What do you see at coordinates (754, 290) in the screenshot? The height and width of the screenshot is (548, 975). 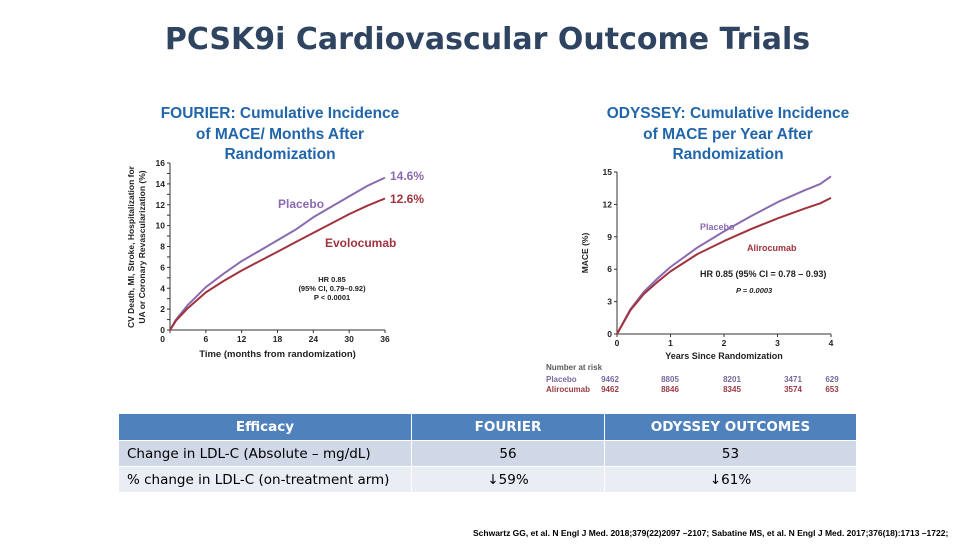 I see `odyssey-p-annotation: P = 0.0003` at bounding box center [754, 290].